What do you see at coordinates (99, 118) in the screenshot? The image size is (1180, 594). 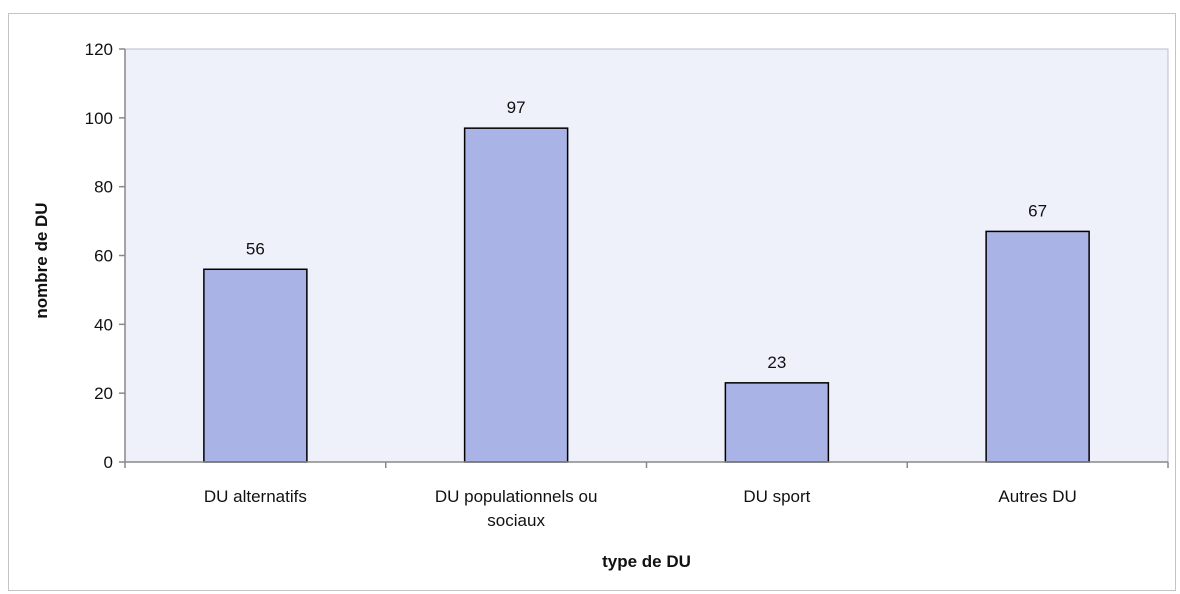 I see `y-tick-label: 100` at bounding box center [99, 118].